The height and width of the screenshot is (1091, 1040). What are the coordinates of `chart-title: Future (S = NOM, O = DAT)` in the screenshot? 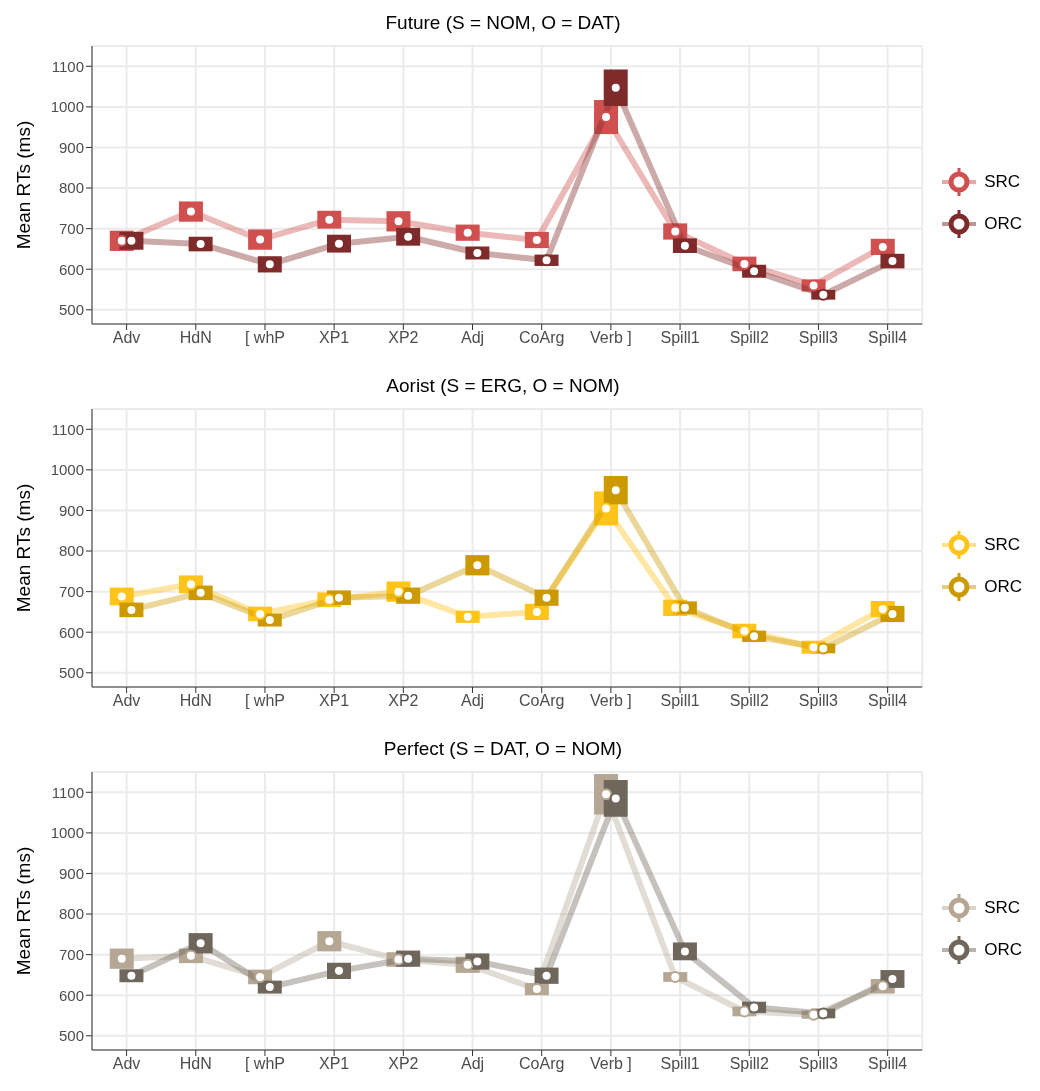 It's located at (503, 23).